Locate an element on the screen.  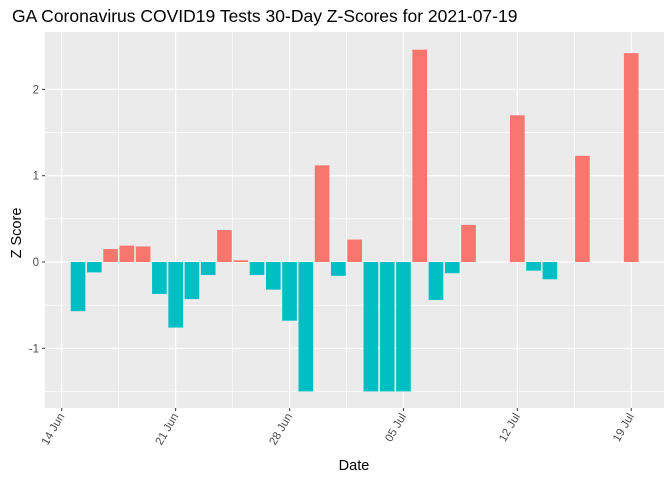
x-axis-label: Date is located at coordinates (354, 466).